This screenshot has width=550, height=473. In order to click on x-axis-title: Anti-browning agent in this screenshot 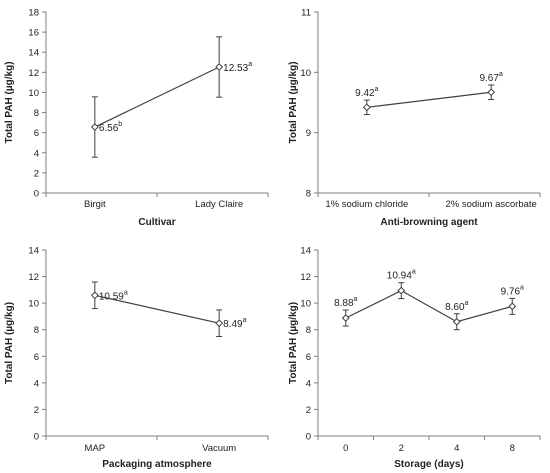, I will do `click(429, 222)`.